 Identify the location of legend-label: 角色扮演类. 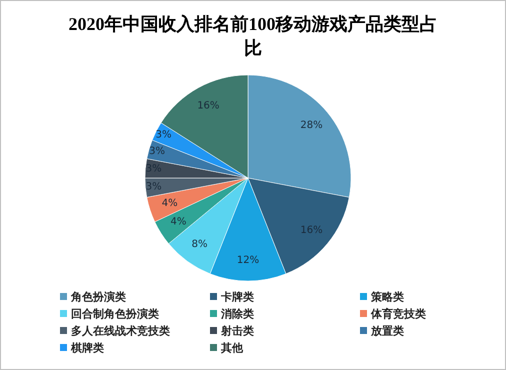
(98, 297).